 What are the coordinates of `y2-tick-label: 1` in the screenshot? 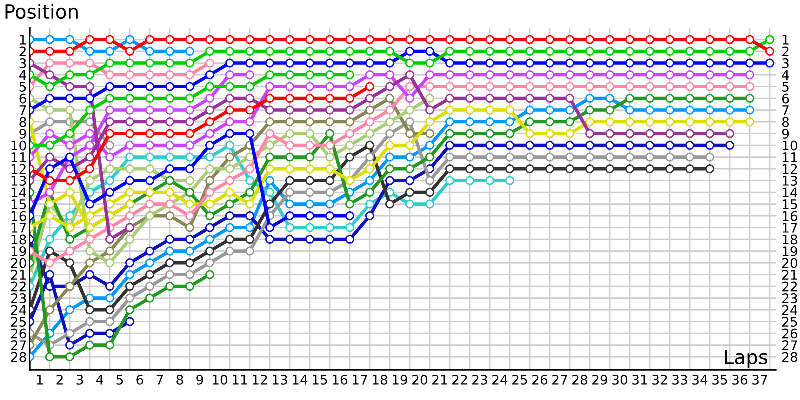 It's located at (786, 40).